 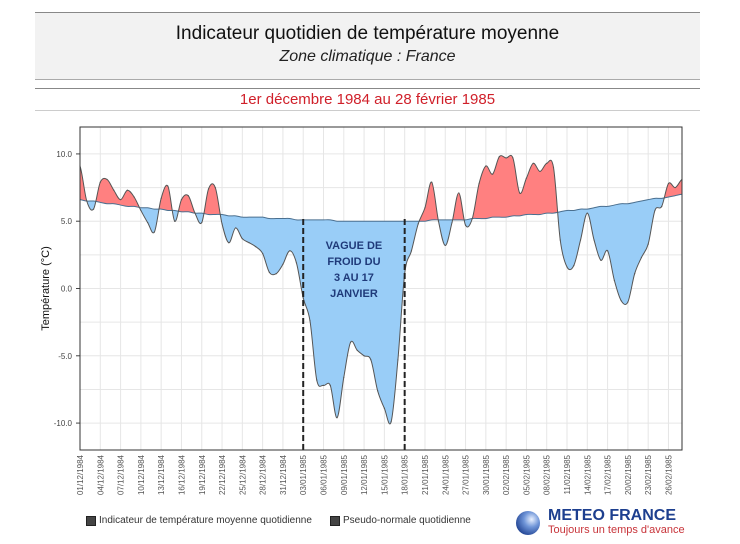 I want to click on legend-item-normal: Pseudo-normale quotidienne, so click(x=400, y=520).